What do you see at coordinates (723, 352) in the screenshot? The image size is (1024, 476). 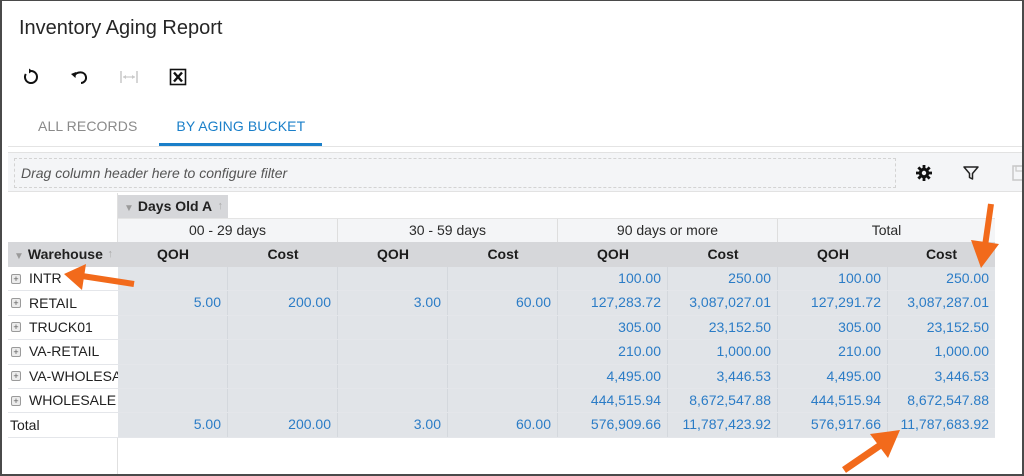 I see `table-cell: 1,000.00` at bounding box center [723, 352].